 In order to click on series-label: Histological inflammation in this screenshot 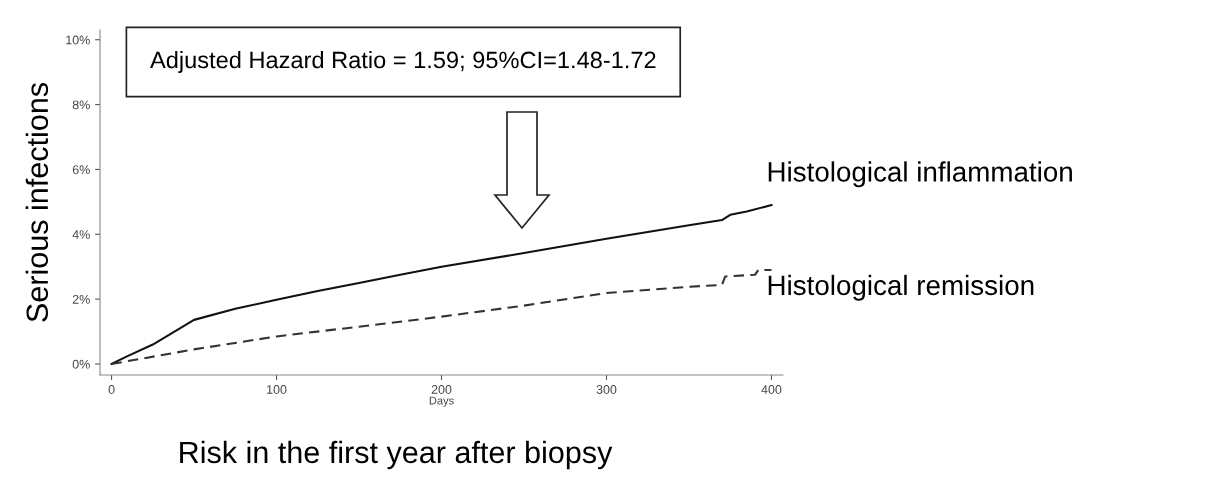, I will do `click(920, 174)`.